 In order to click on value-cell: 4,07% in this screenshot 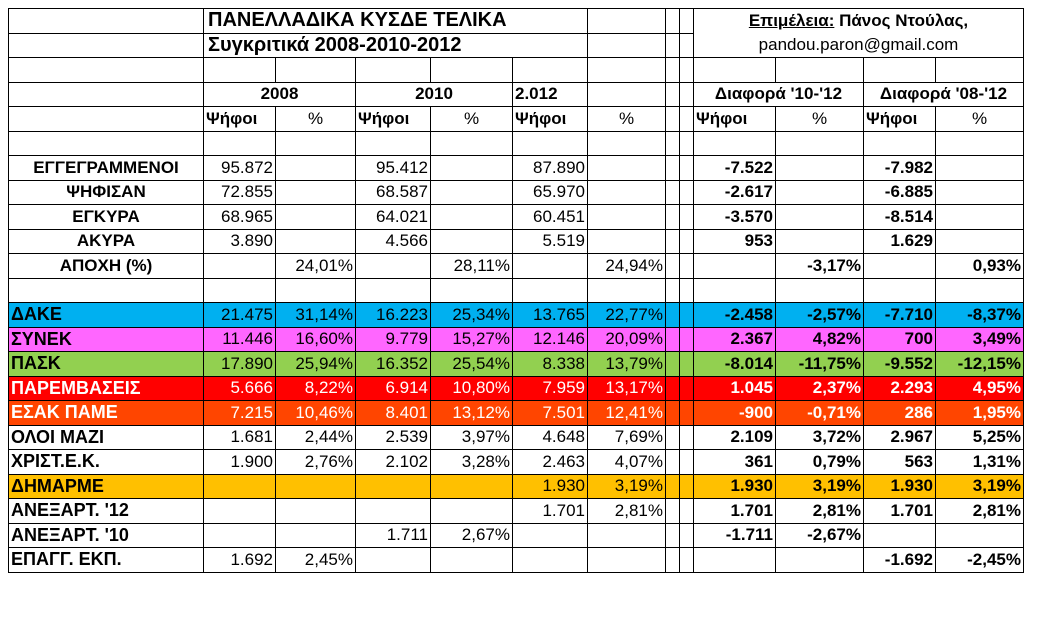, I will do `click(626, 462)`.